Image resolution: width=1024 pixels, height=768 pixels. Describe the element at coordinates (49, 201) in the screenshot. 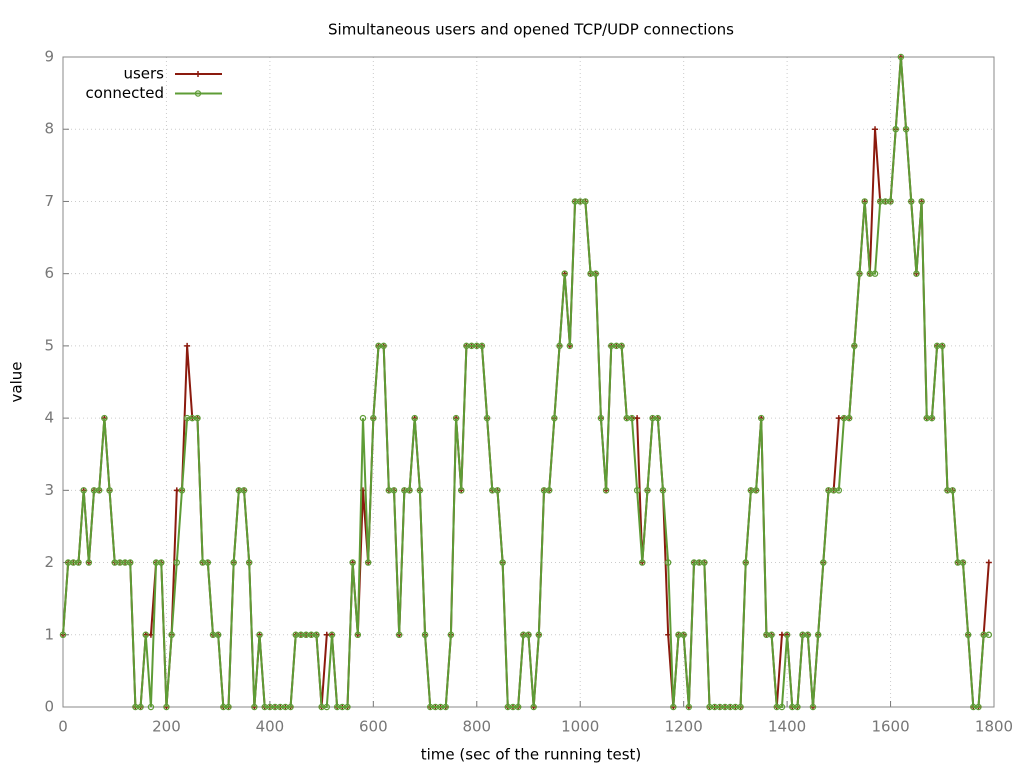

I see `y-tick-label: 7` at that location.